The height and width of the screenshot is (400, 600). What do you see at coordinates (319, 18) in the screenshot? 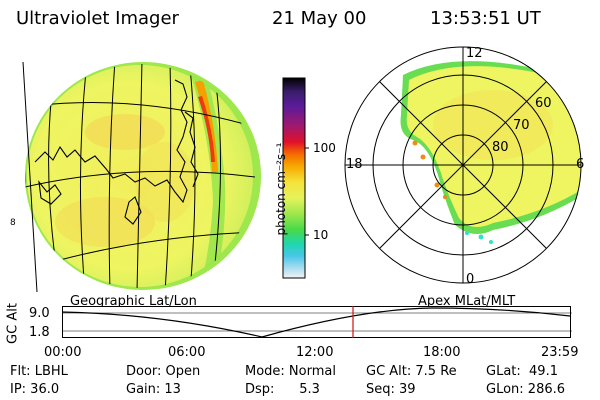
I see `date-label: 21 May 00` at bounding box center [319, 18].